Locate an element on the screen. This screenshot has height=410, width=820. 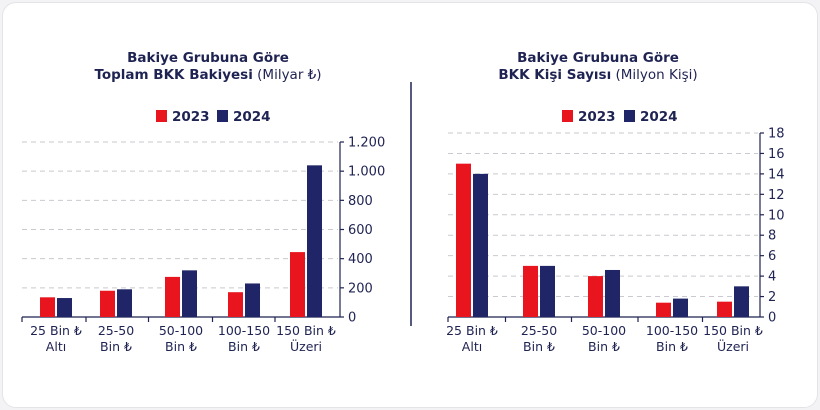
chart2-legend-swatch-2024 is located at coordinates (629, 116).